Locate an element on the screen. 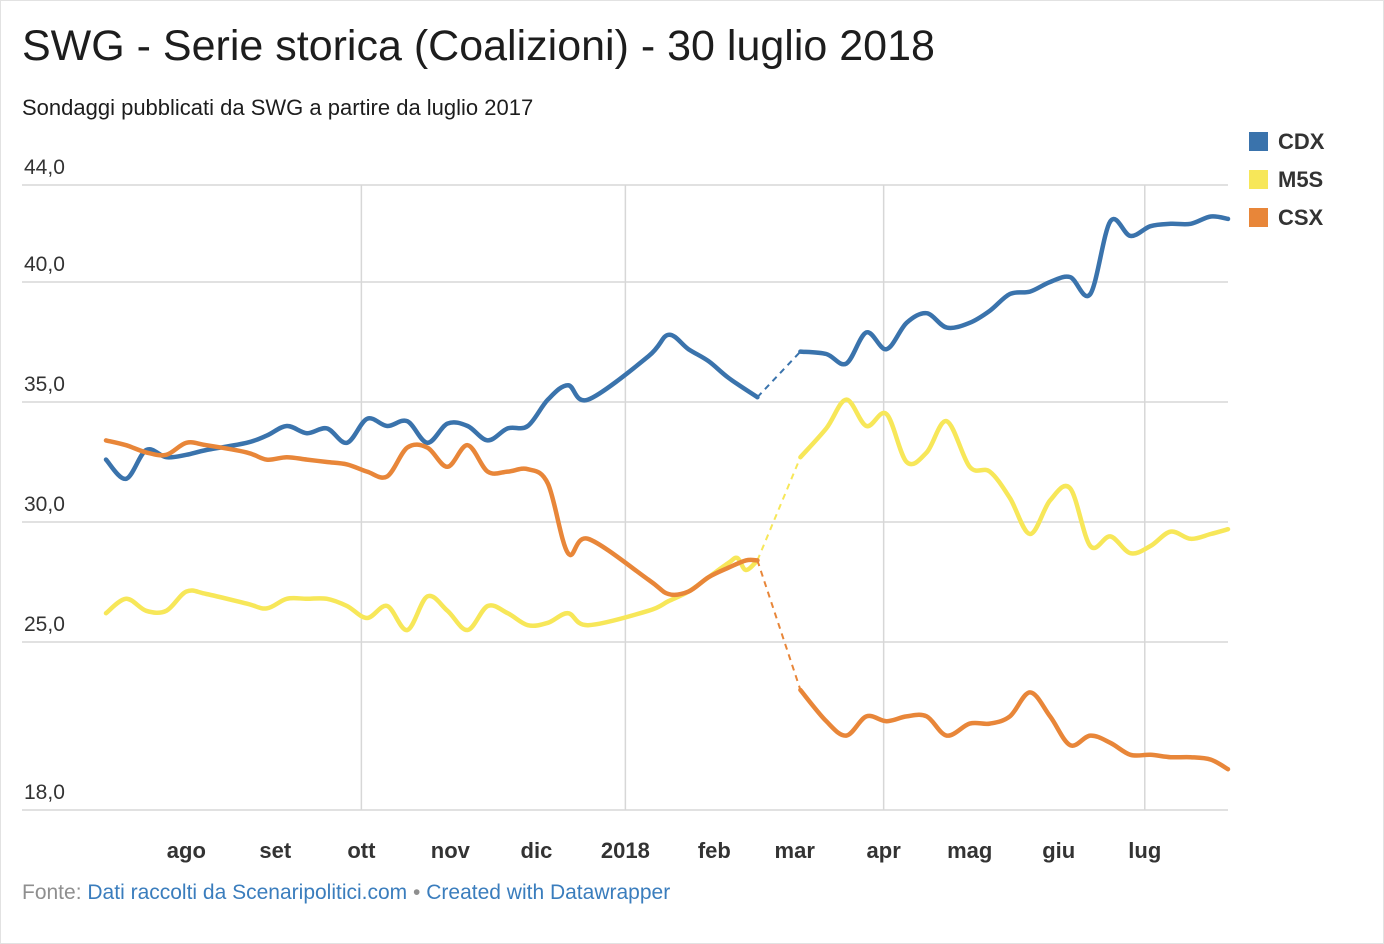 The width and height of the screenshot is (1384, 944). y-tick-label: 40,0 is located at coordinates (44, 264).